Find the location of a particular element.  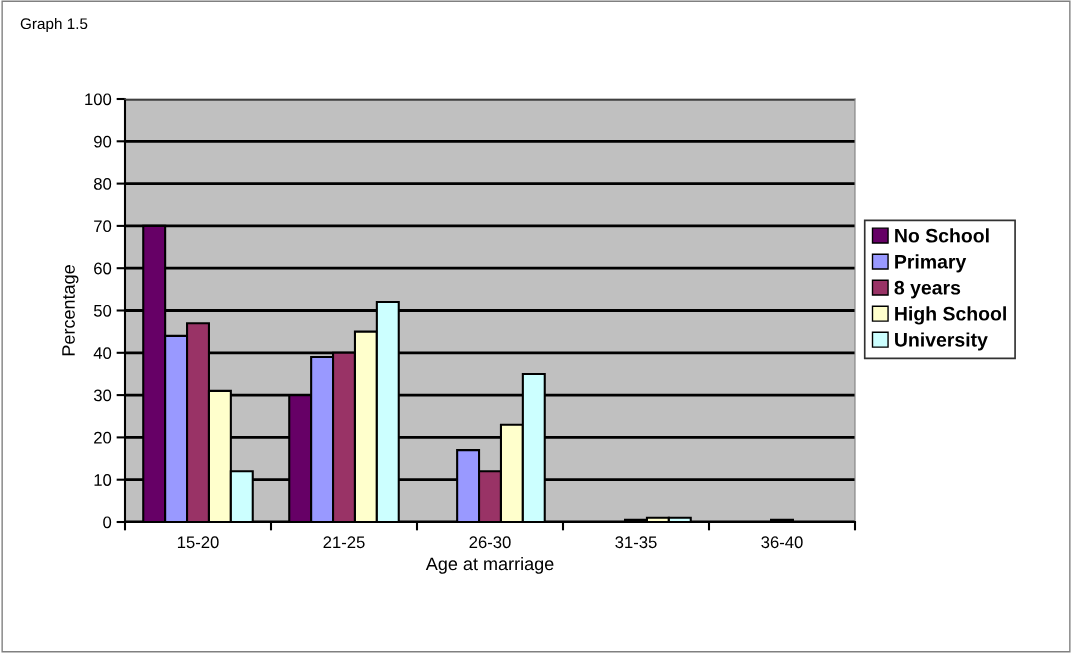

y-tick-label: 90 is located at coordinates (103, 141).